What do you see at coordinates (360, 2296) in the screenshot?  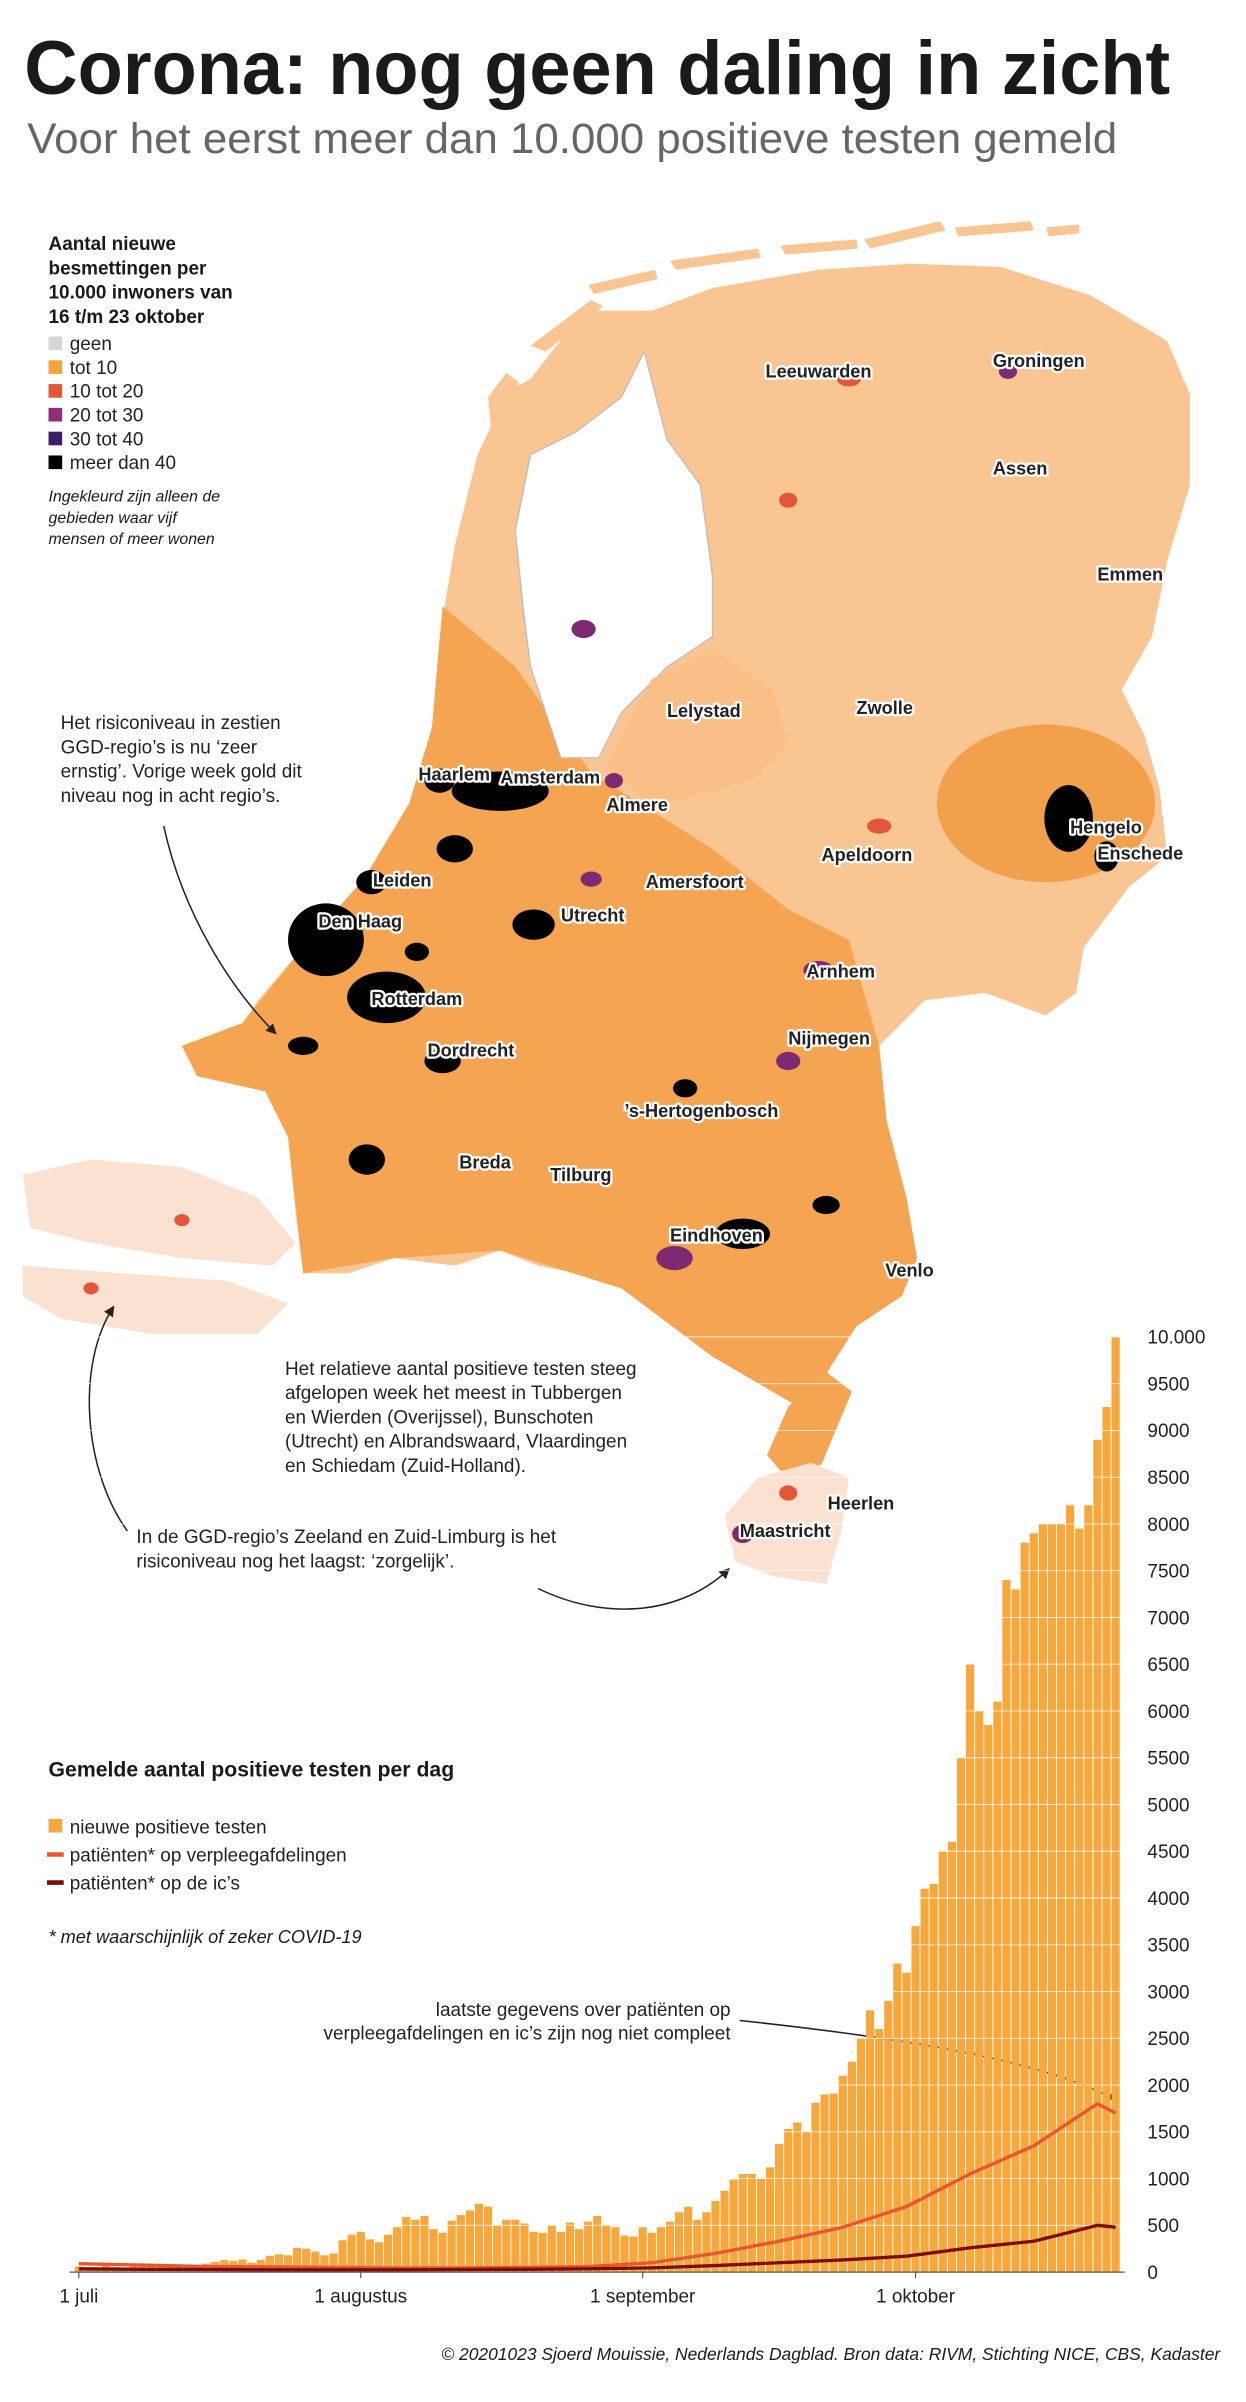 I see `x-tick-label: 1 augustus` at bounding box center [360, 2296].